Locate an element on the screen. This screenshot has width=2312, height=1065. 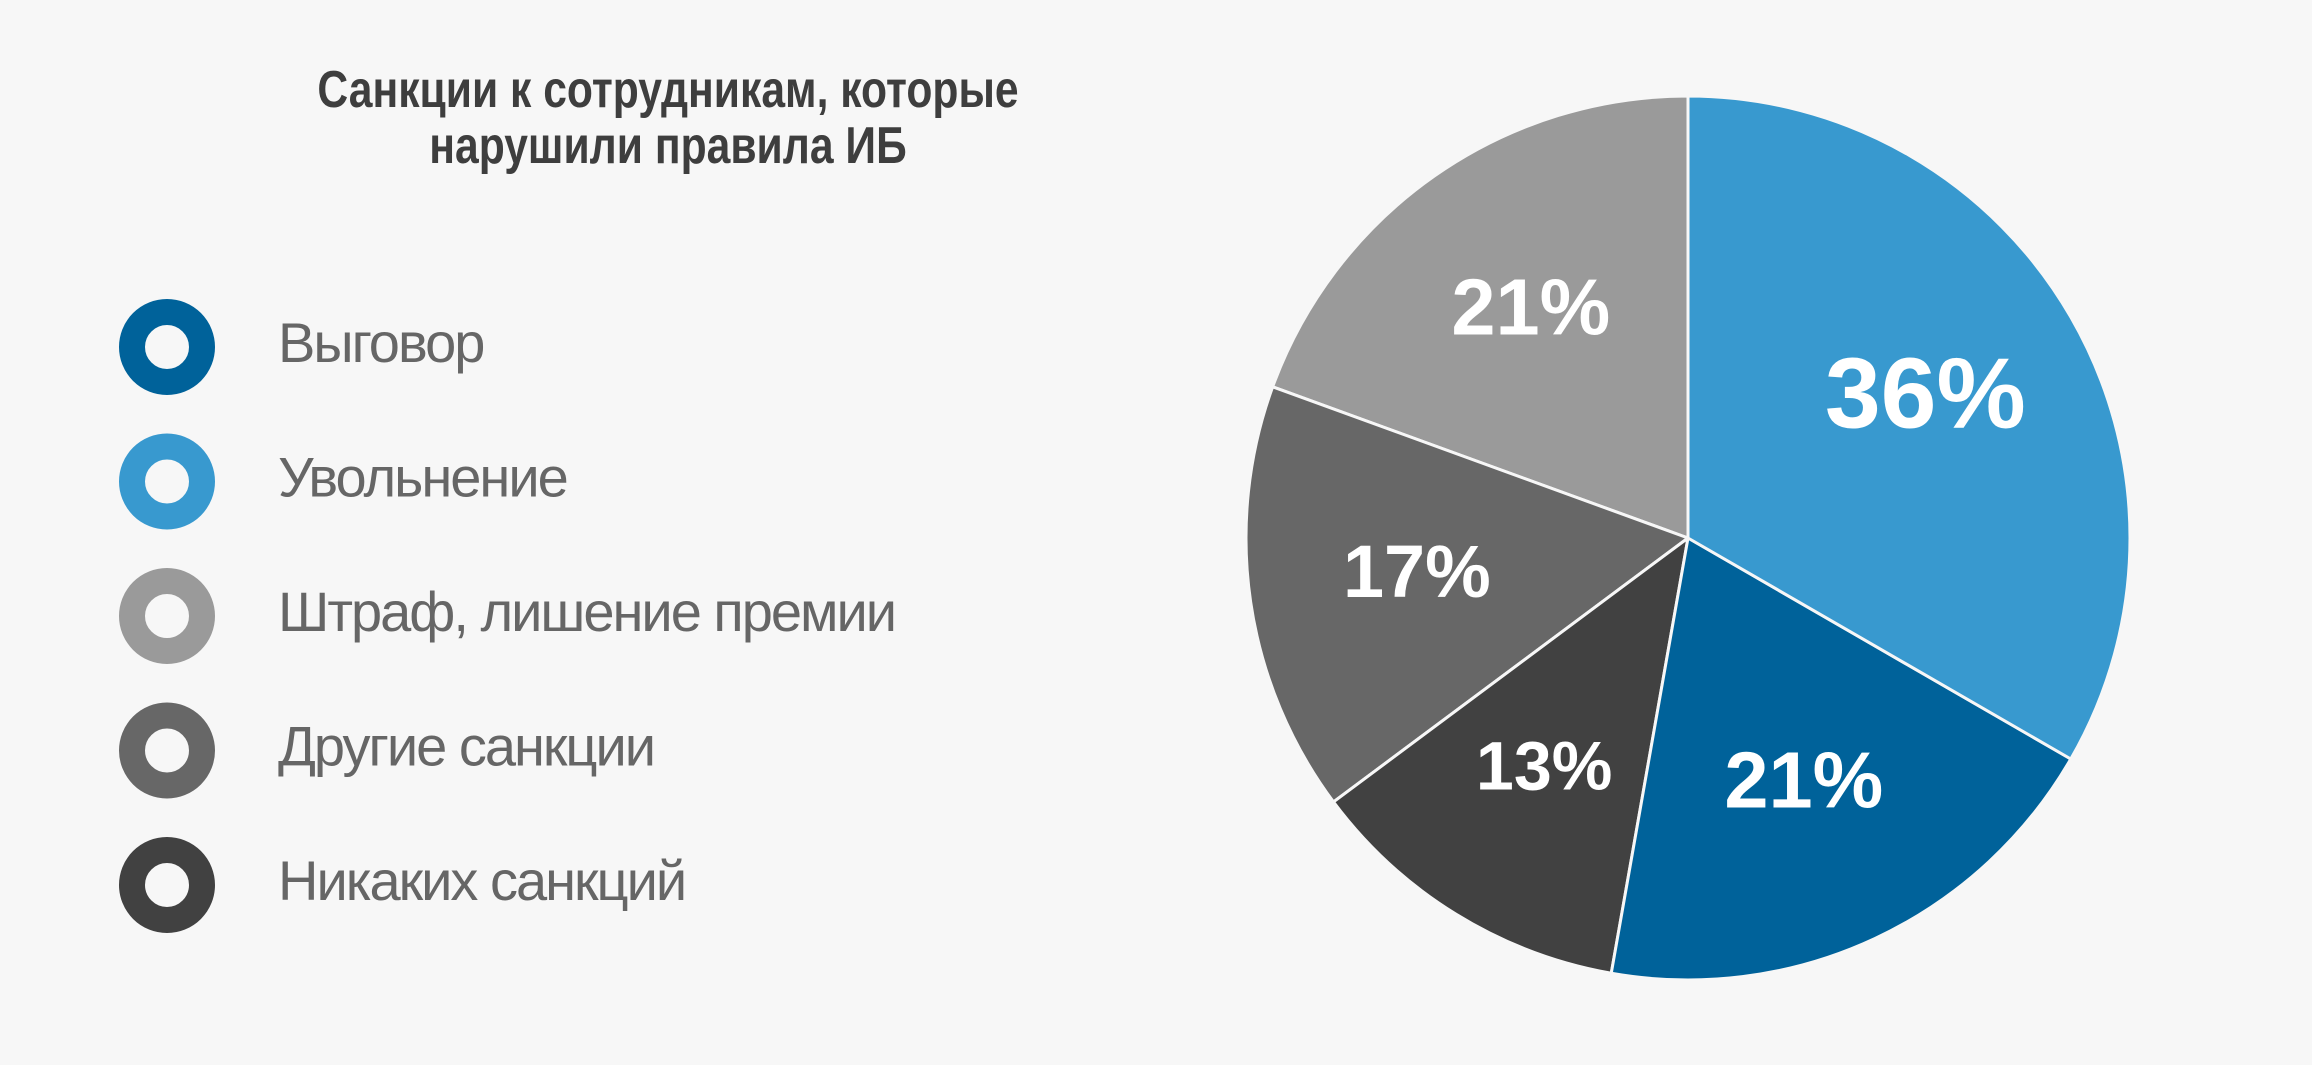
legend-label: Штраф, лишение премии is located at coordinates (586, 611).